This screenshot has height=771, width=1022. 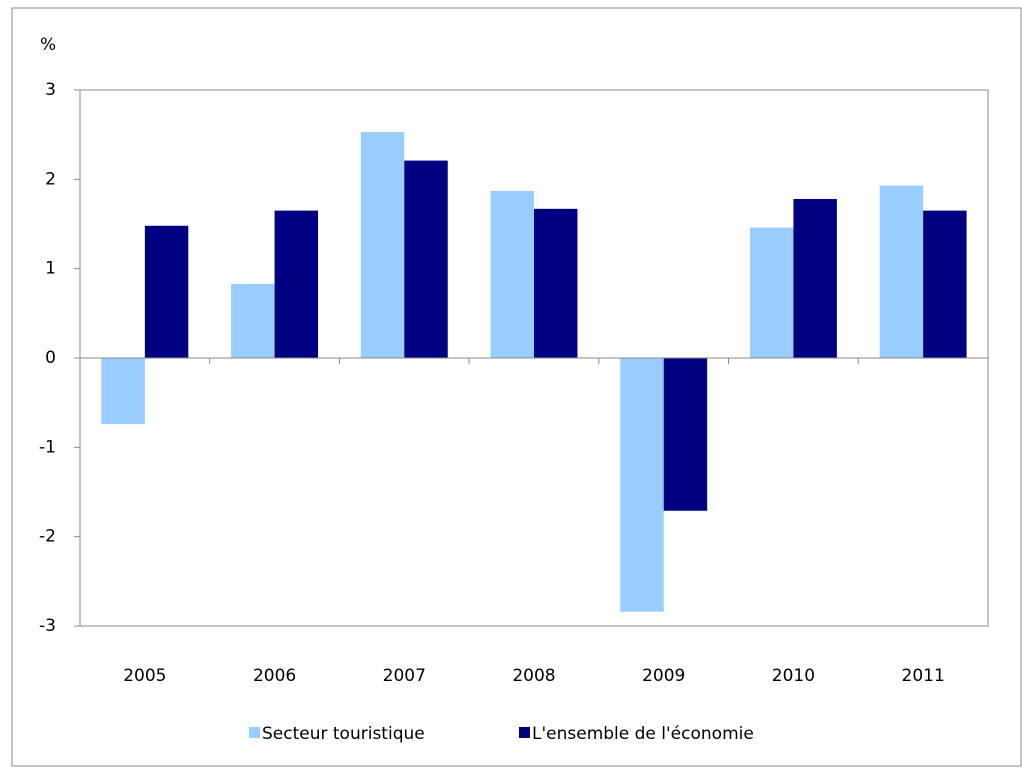 I want to click on y-tick-label: 0, so click(x=50, y=358).